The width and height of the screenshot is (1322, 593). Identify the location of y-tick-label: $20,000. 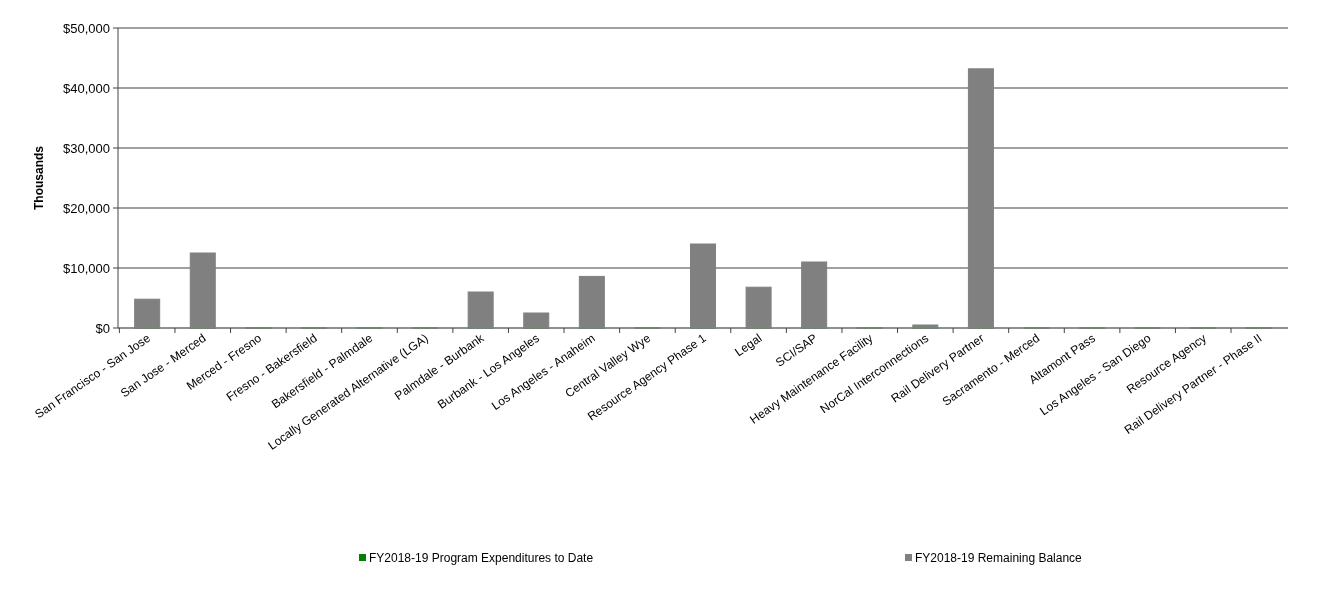
(86, 208).